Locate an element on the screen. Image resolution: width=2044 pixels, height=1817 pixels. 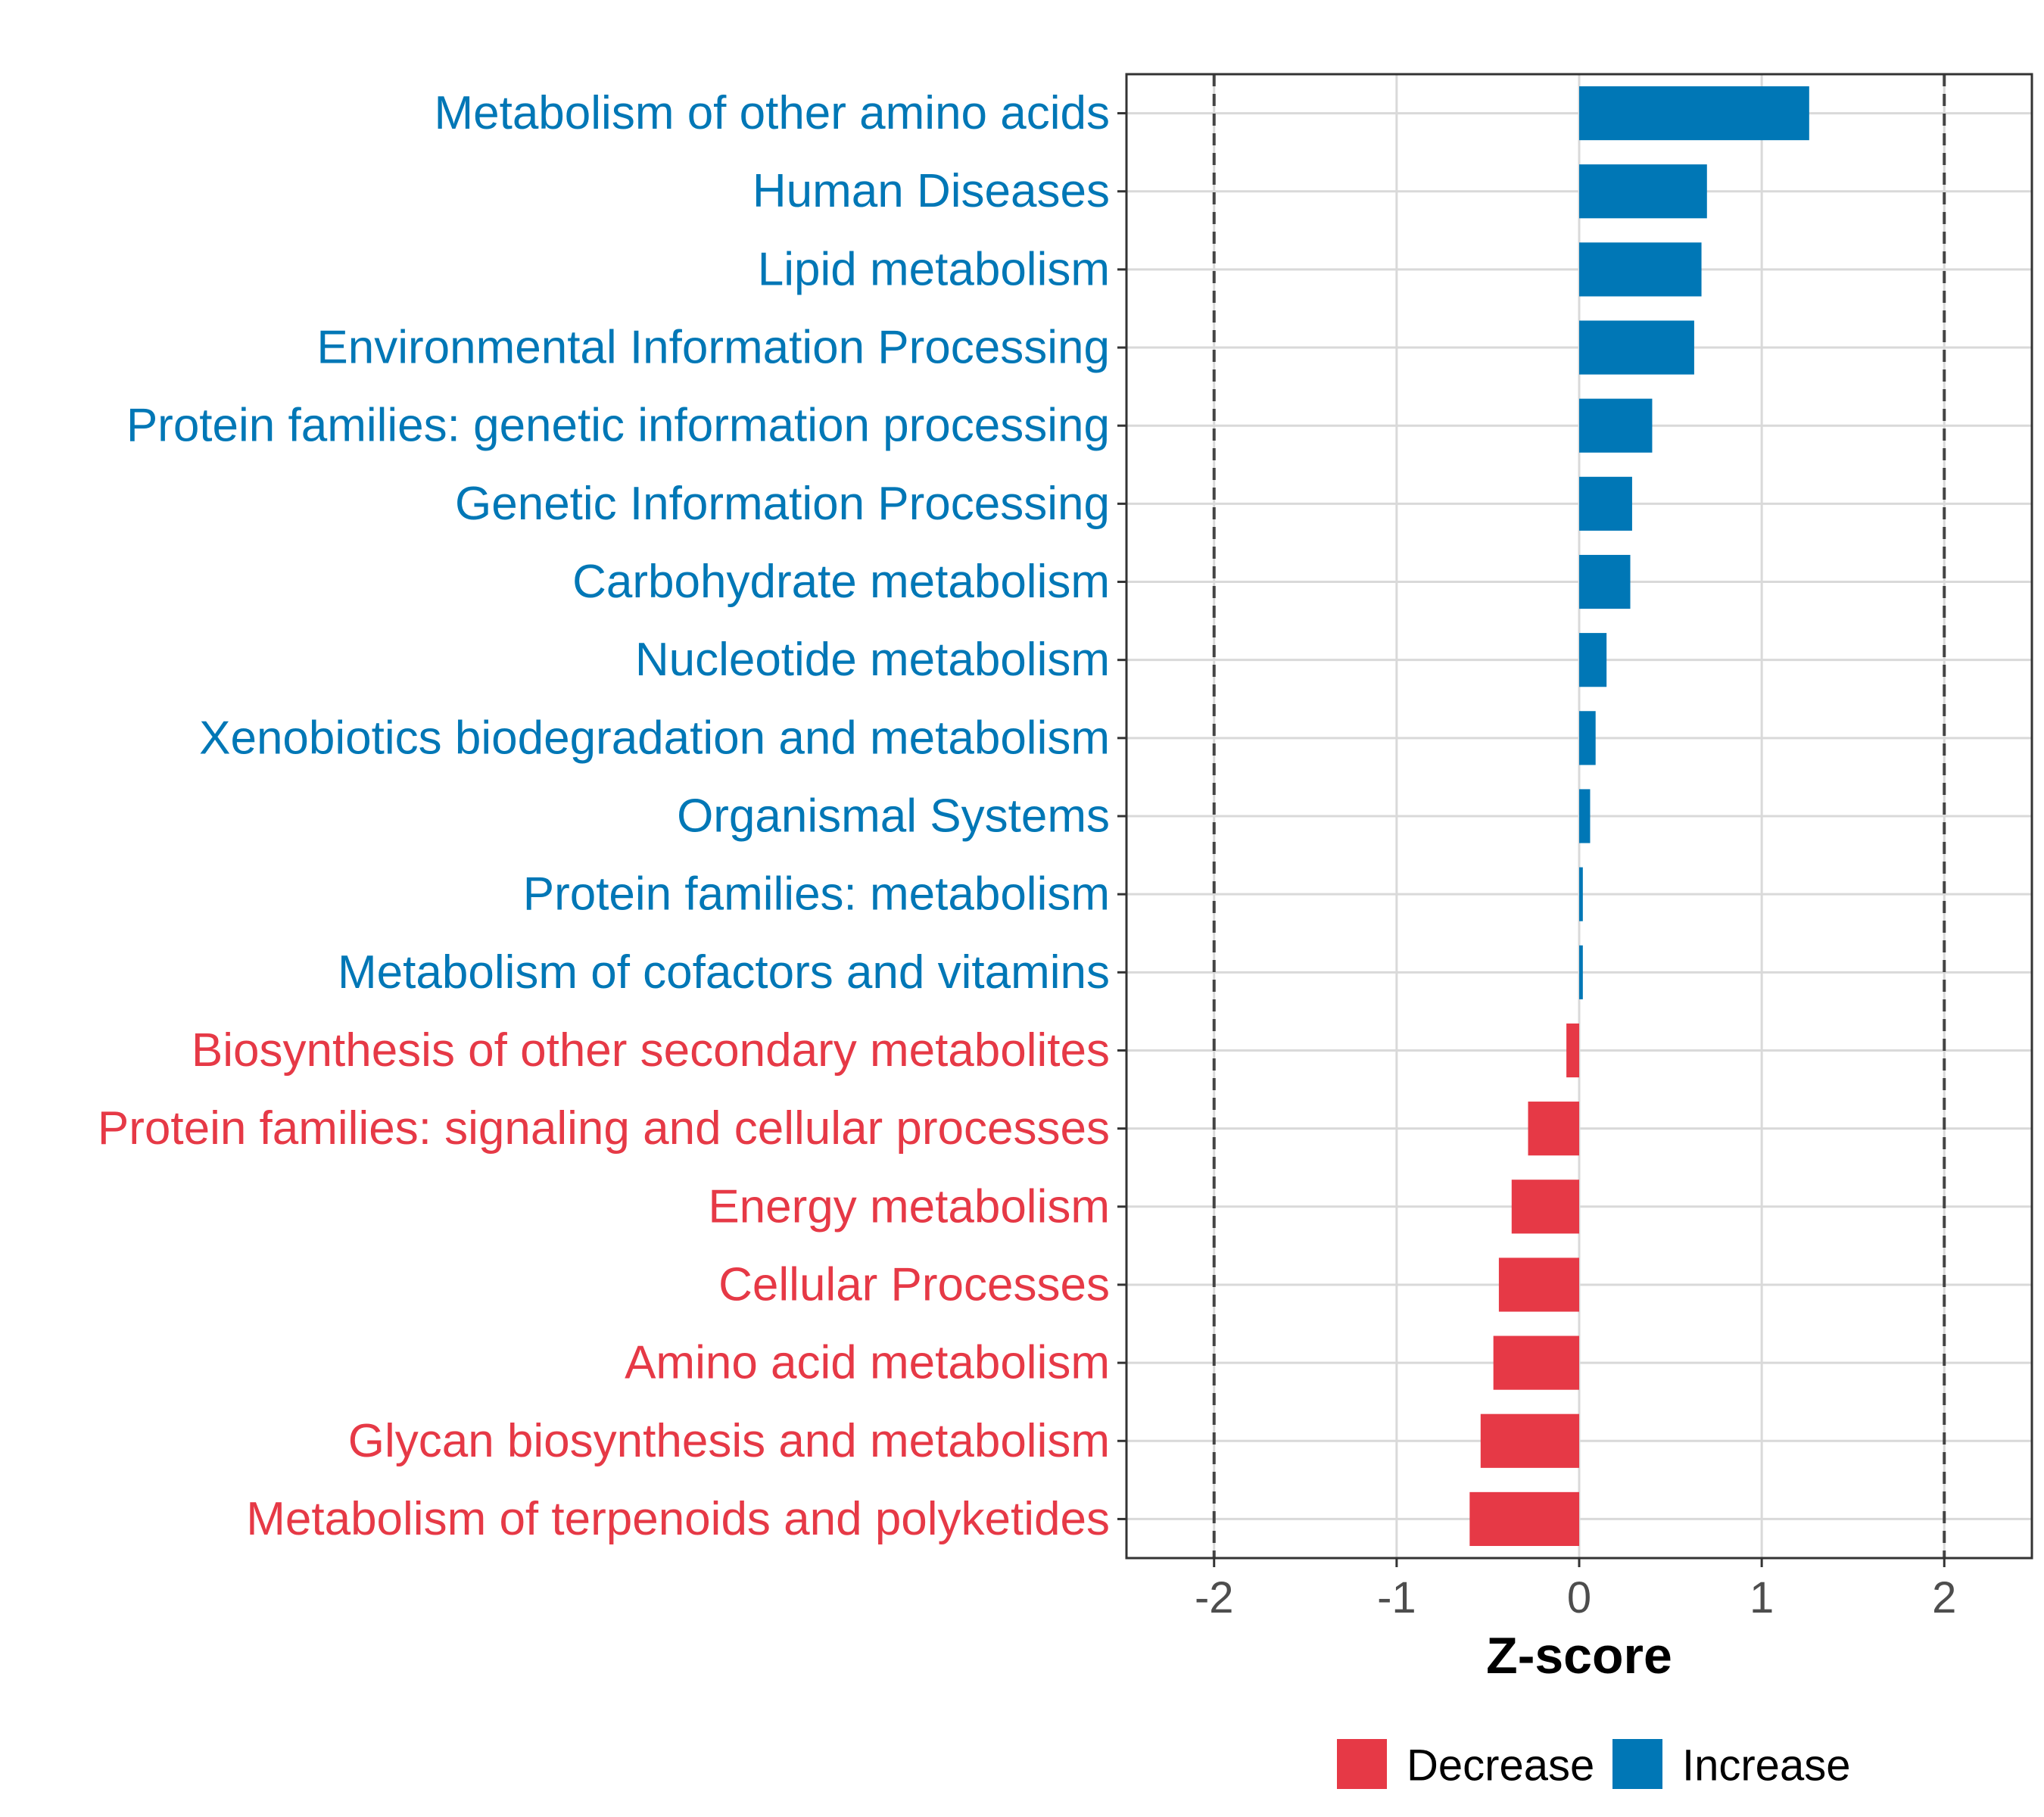
category-label: Human Diseases is located at coordinates (931, 191).